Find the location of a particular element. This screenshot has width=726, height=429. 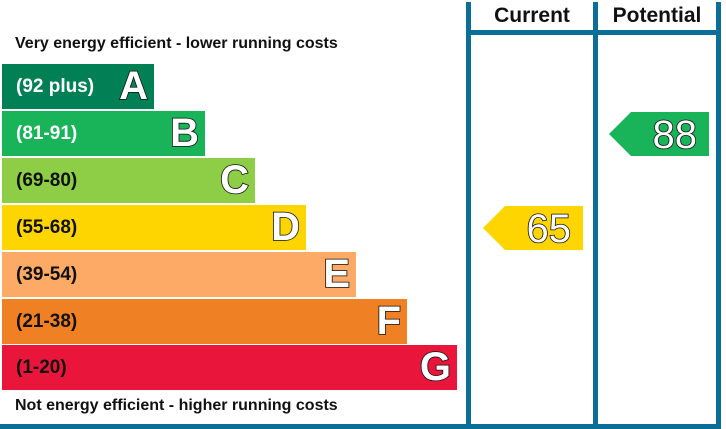

current-arrow-shape is located at coordinates (533, 228).